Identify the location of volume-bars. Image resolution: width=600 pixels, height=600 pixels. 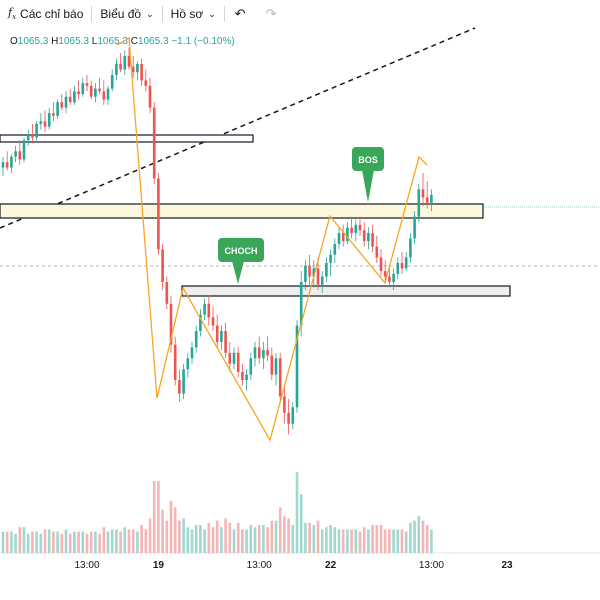
(217, 512).